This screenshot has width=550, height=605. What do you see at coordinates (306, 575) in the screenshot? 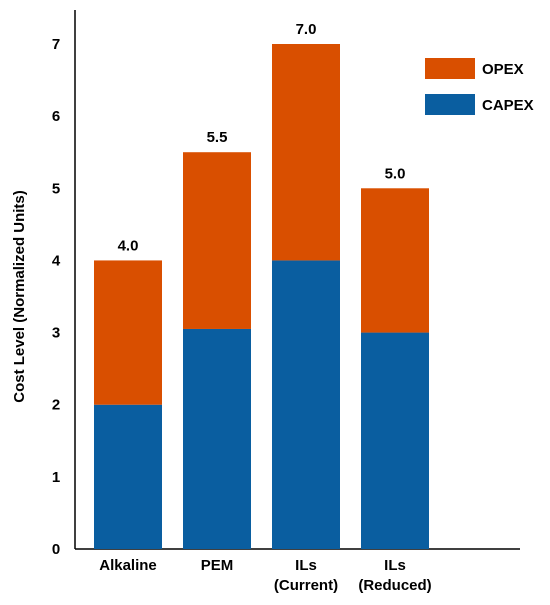
I see `category-label: ILs (Current)` at bounding box center [306, 575].